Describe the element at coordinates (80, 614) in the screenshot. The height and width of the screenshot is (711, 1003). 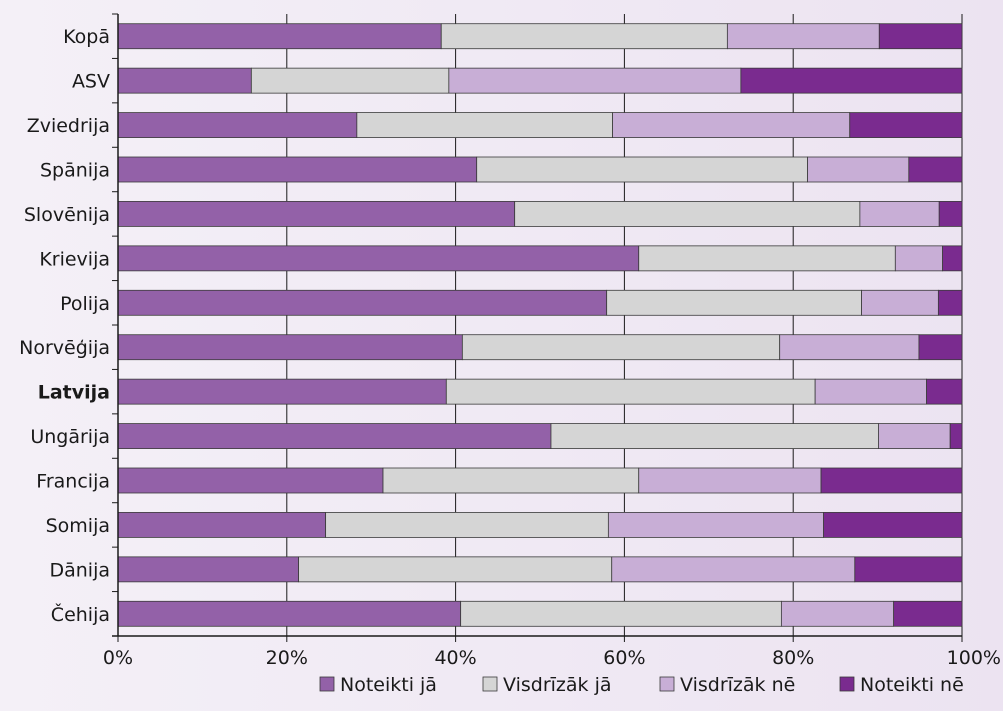
I see `category-label: Čehija` at that location.